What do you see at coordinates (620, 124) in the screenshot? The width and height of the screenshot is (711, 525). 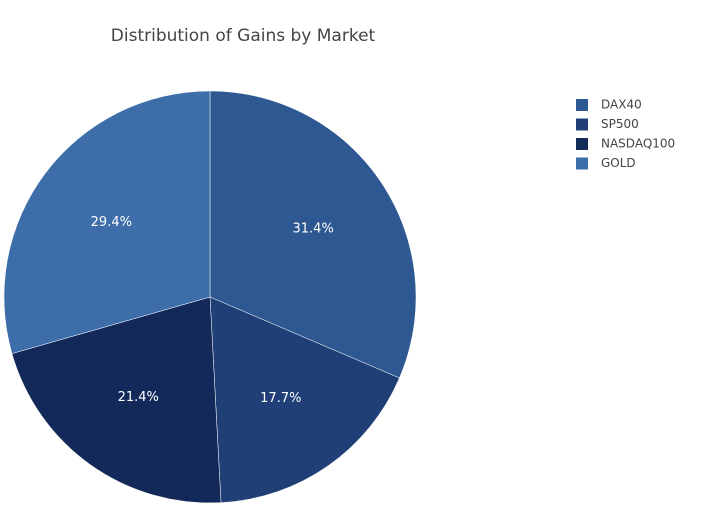 I see `legend-label: SP500` at bounding box center [620, 124].